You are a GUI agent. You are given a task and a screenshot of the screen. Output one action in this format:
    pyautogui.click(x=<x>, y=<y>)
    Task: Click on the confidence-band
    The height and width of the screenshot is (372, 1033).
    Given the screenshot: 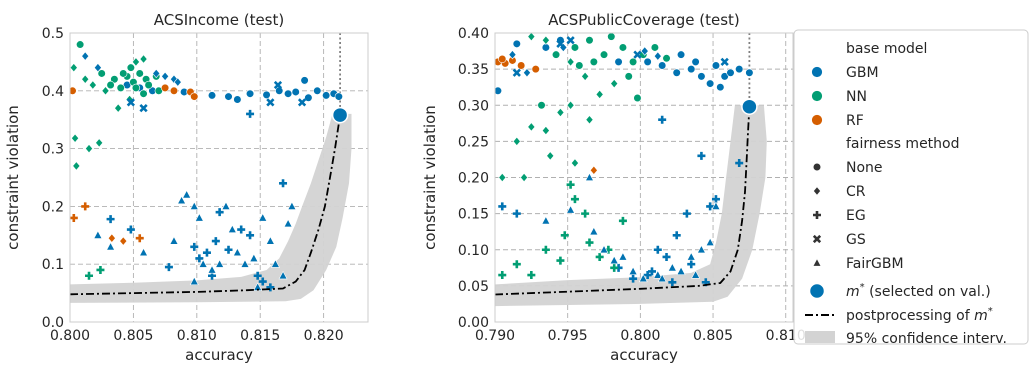 What is the action you would take?
    pyautogui.click(x=211, y=208)
    